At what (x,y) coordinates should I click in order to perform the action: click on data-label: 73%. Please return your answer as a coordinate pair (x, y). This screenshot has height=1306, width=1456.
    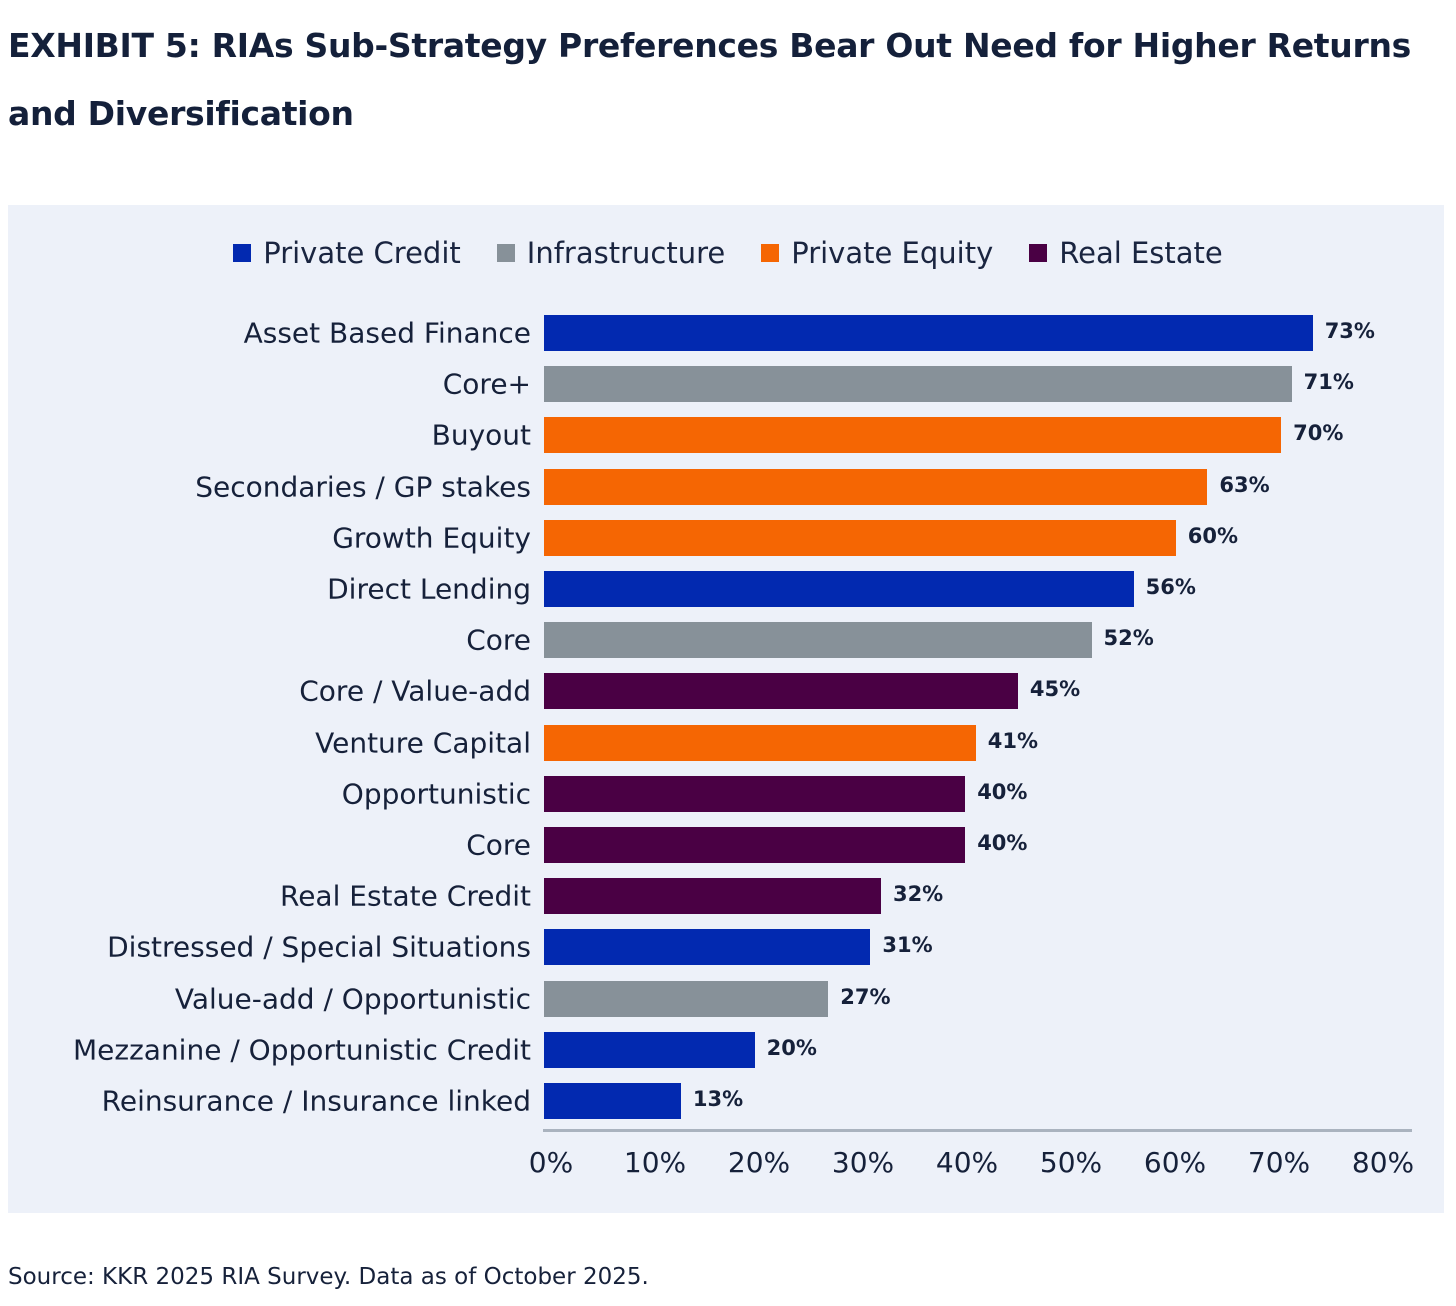
    Looking at the image, I should click on (1349, 331).